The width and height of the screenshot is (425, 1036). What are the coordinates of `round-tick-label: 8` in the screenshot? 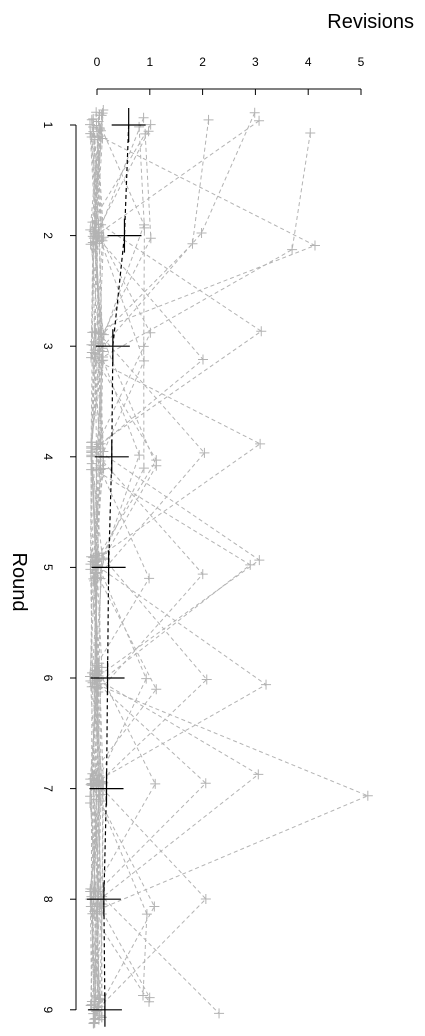 It's located at (48, 899).